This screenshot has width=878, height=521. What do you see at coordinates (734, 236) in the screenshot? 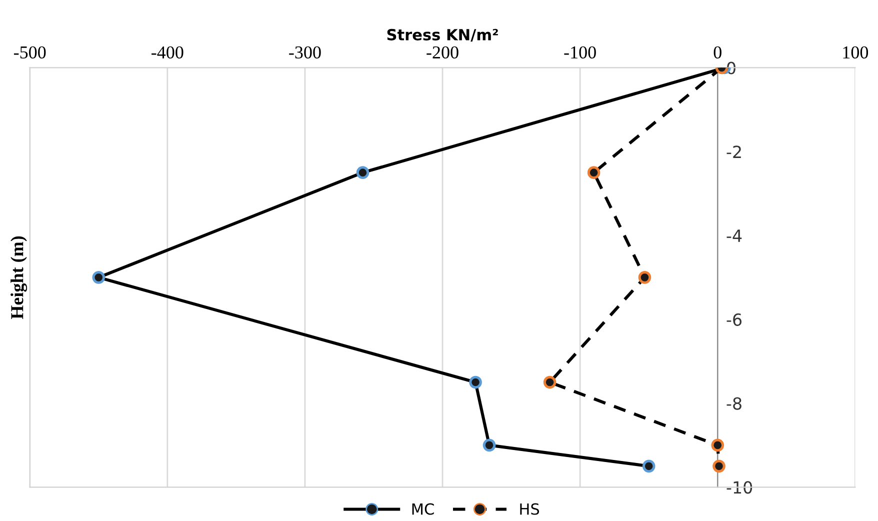
I see `y-tick-label: -4` at bounding box center [734, 236].